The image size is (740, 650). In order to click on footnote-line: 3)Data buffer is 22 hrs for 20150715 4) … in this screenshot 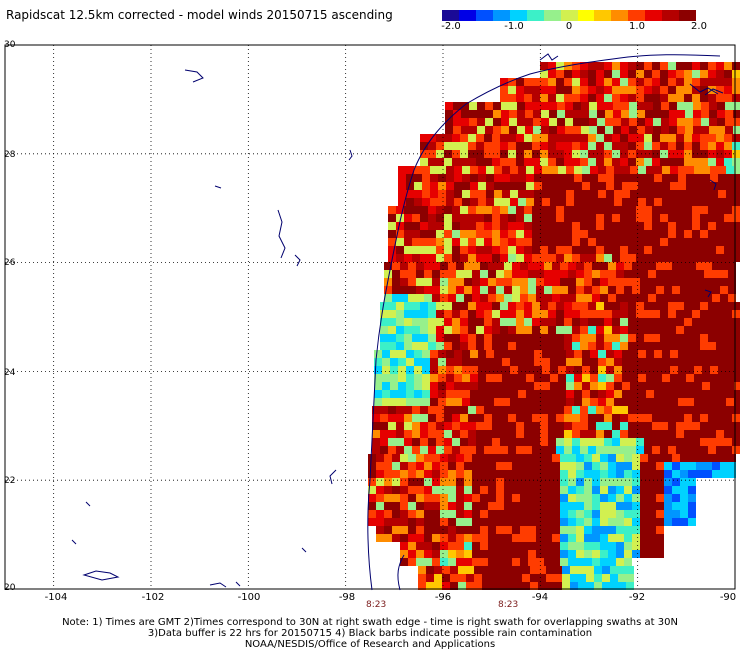, I will do `click(370, 633)`.